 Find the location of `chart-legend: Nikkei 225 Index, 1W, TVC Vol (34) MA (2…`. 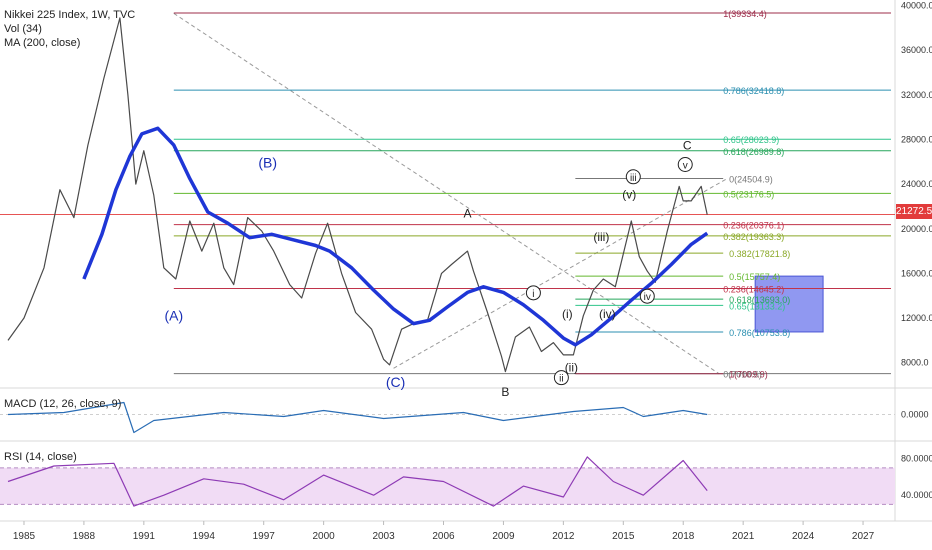

chart-legend: Nikkei 225 Index, 1W, TVC Vol (34) MA (2… is located at coordinates (69, 29).